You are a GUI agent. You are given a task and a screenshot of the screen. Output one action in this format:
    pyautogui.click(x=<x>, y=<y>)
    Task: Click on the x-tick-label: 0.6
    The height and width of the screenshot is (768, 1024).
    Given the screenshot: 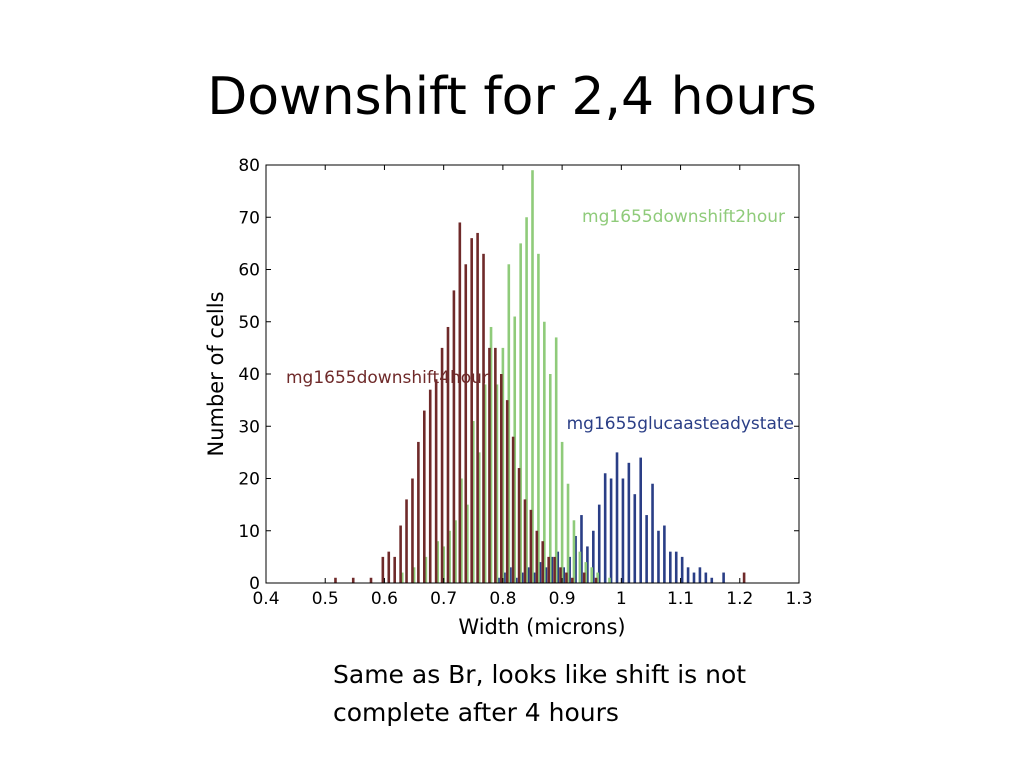 What is the action you would take?
    pyautogui.click(x=384, y=599)
    